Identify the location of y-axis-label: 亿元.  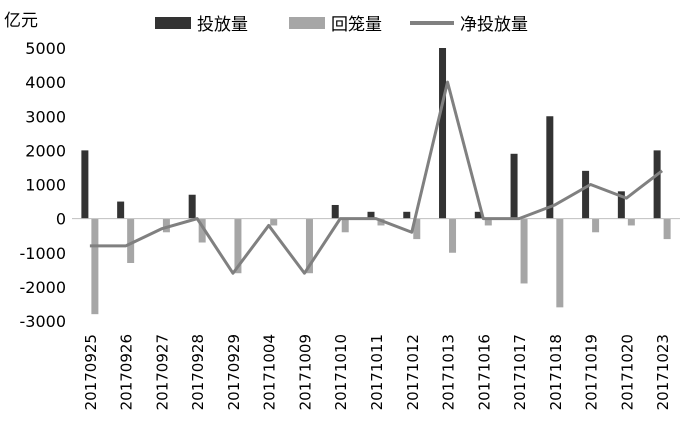
(21, 21).